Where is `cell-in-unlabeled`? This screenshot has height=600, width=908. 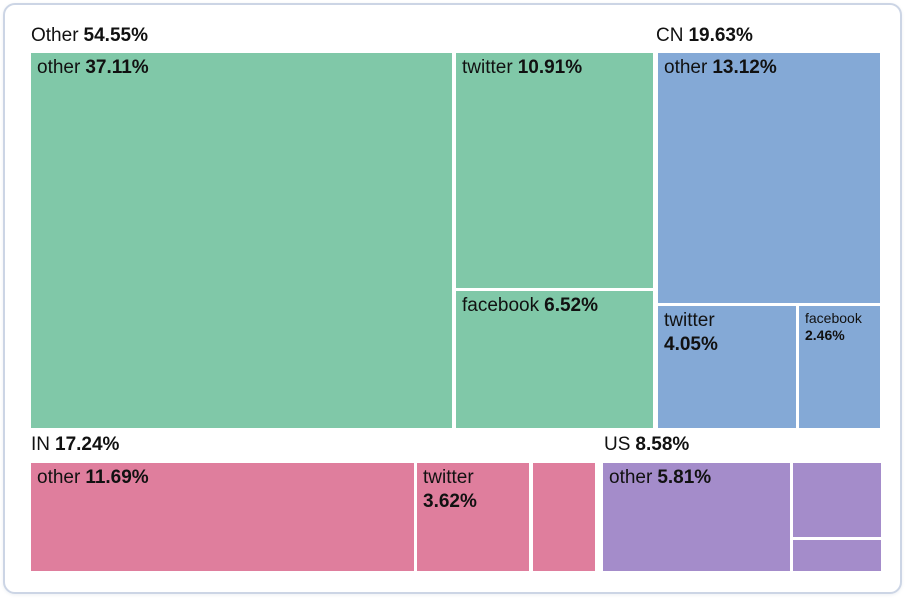
cell-in-unlabeled is located at coordinates (564, 517).